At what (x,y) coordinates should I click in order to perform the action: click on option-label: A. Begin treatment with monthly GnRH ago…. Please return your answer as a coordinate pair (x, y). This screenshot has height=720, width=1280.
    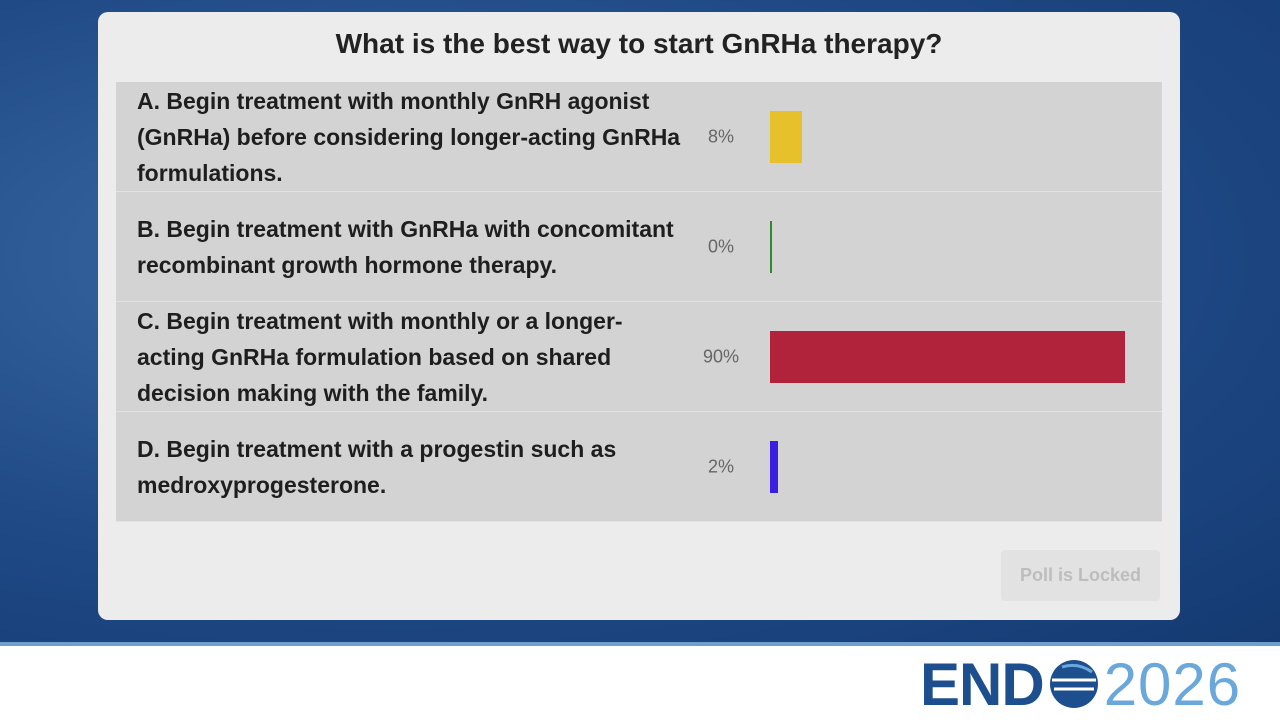
    Looking at the image, I should click on (409, 136).